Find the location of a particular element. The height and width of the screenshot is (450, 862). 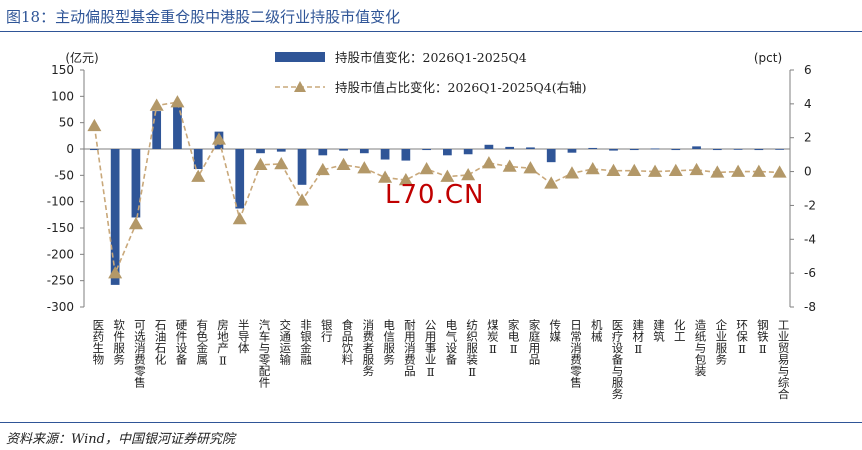

left-tick-label: -250 is located at coordinates (60, 281).